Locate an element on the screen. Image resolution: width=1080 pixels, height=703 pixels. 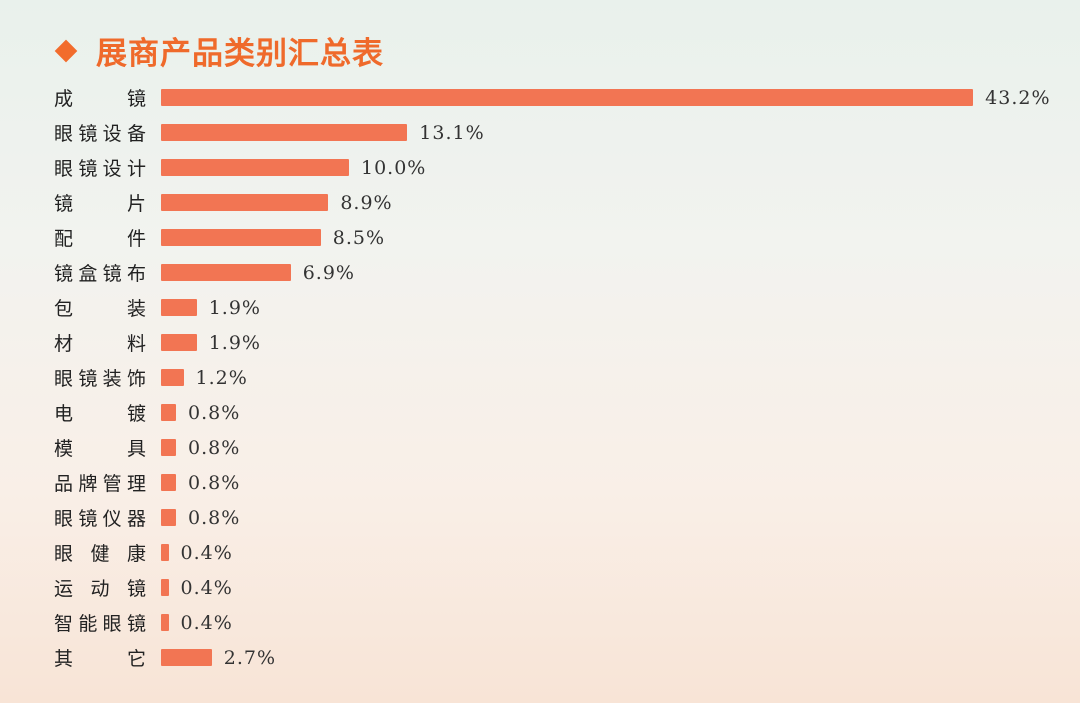
bar-row: 包装 1.9% is located at coordinates (540, 307).